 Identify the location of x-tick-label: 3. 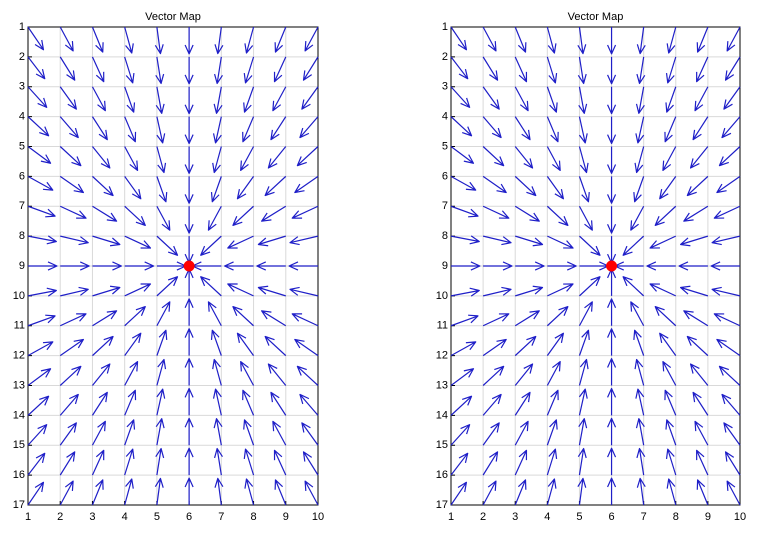
(515, 517).